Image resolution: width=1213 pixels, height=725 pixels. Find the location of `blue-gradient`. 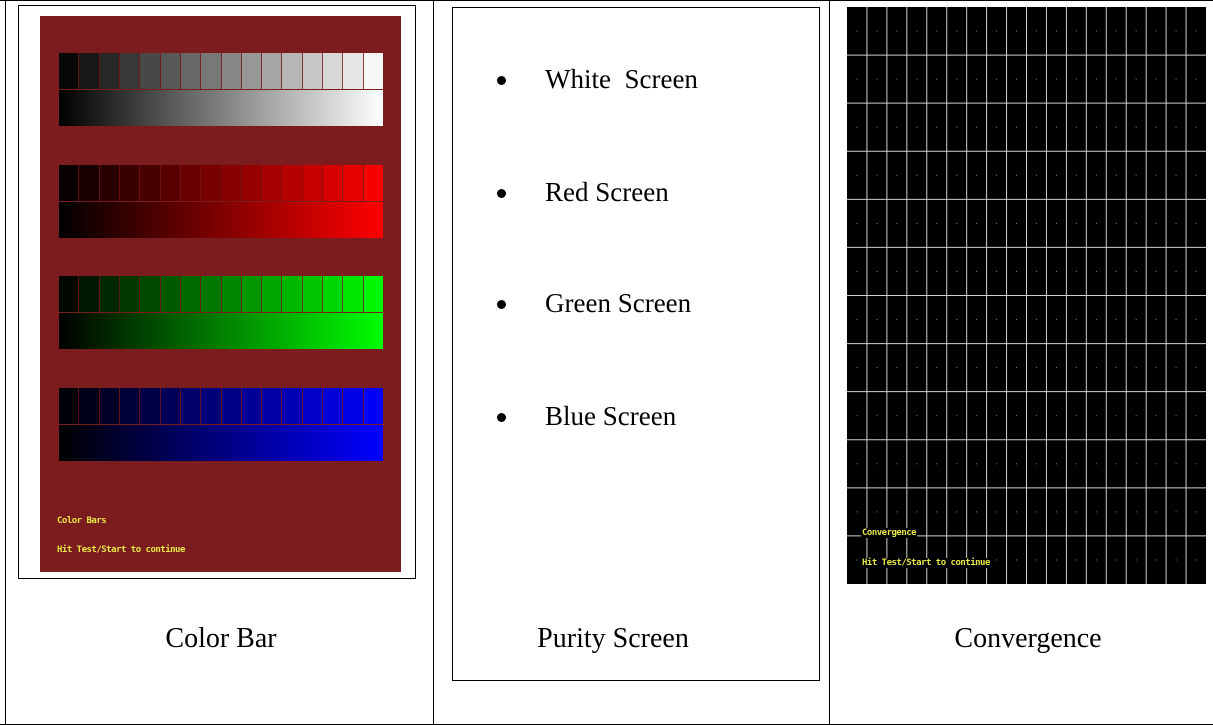

blue-gradient is located at coordinates (221, 443).